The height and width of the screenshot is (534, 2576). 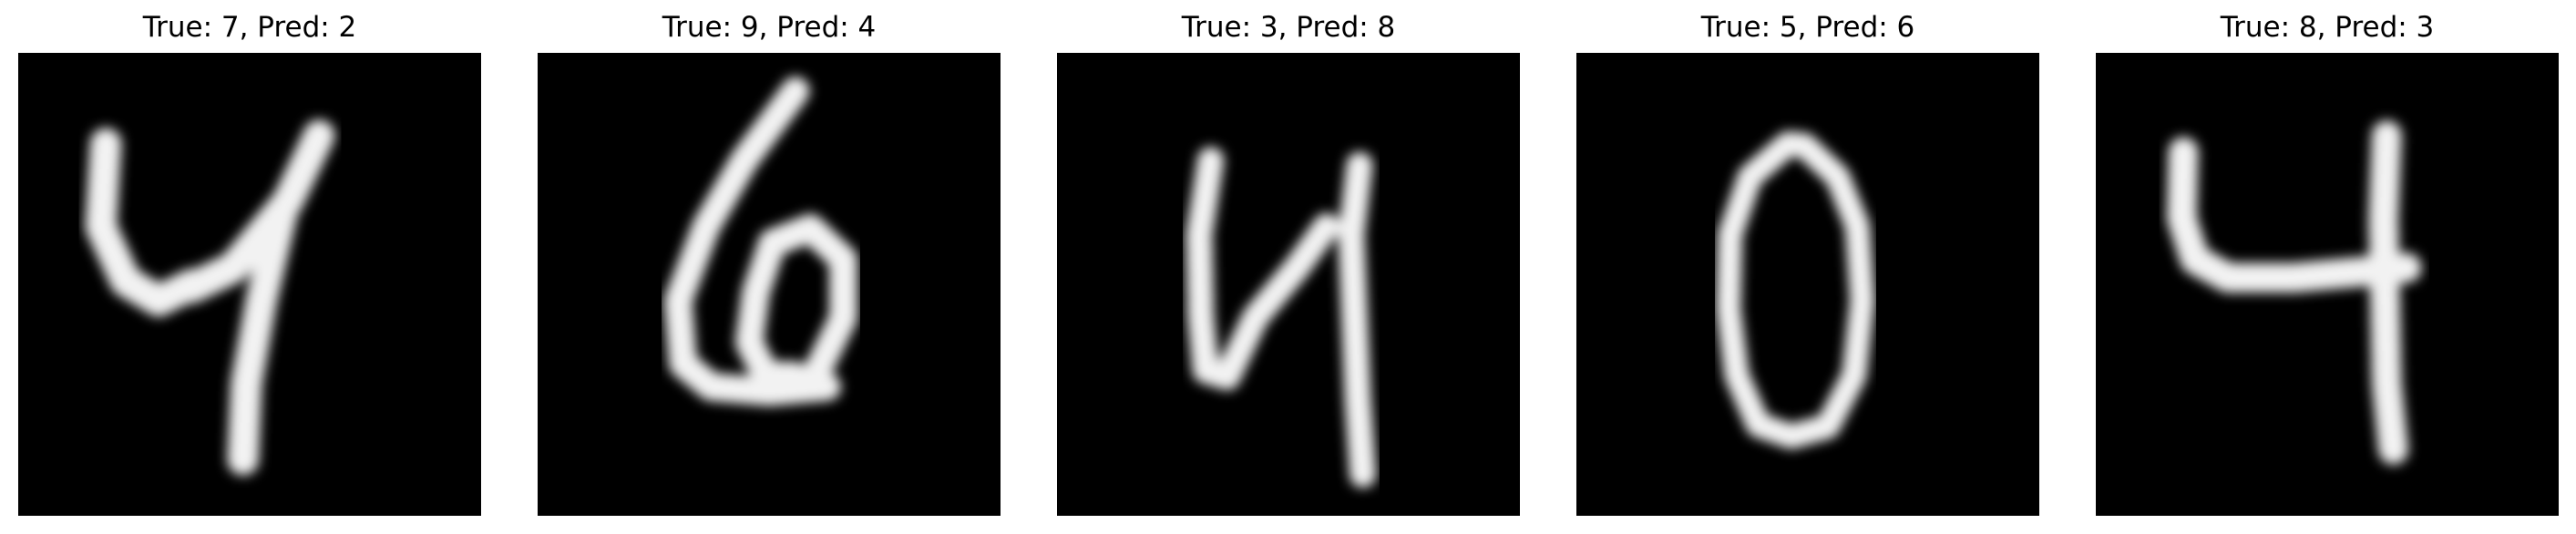 What do you see at coordinates (1289, 27) in the screenshot?
I see `panel-title-3: True: 3, Pred: 8` at bounding box center [1289, 27].